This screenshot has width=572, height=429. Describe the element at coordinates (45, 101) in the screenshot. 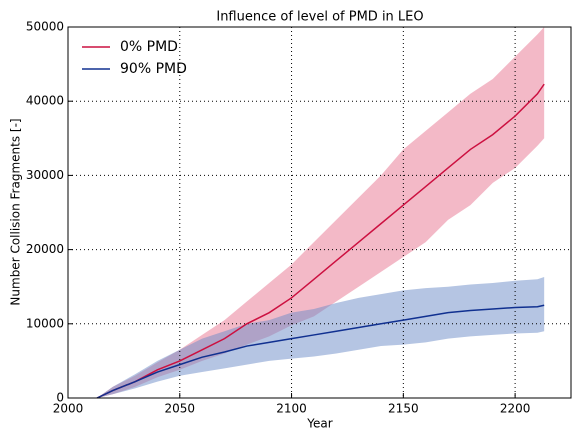

I see `y-tick-label: 40000` at that location.